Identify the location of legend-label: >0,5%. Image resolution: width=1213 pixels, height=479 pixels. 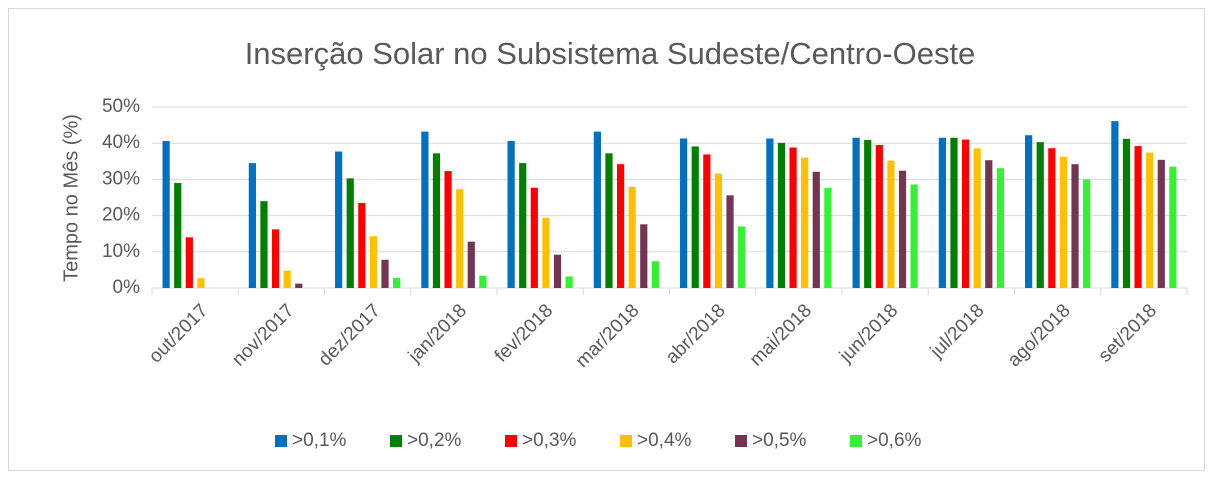
(779, 440).